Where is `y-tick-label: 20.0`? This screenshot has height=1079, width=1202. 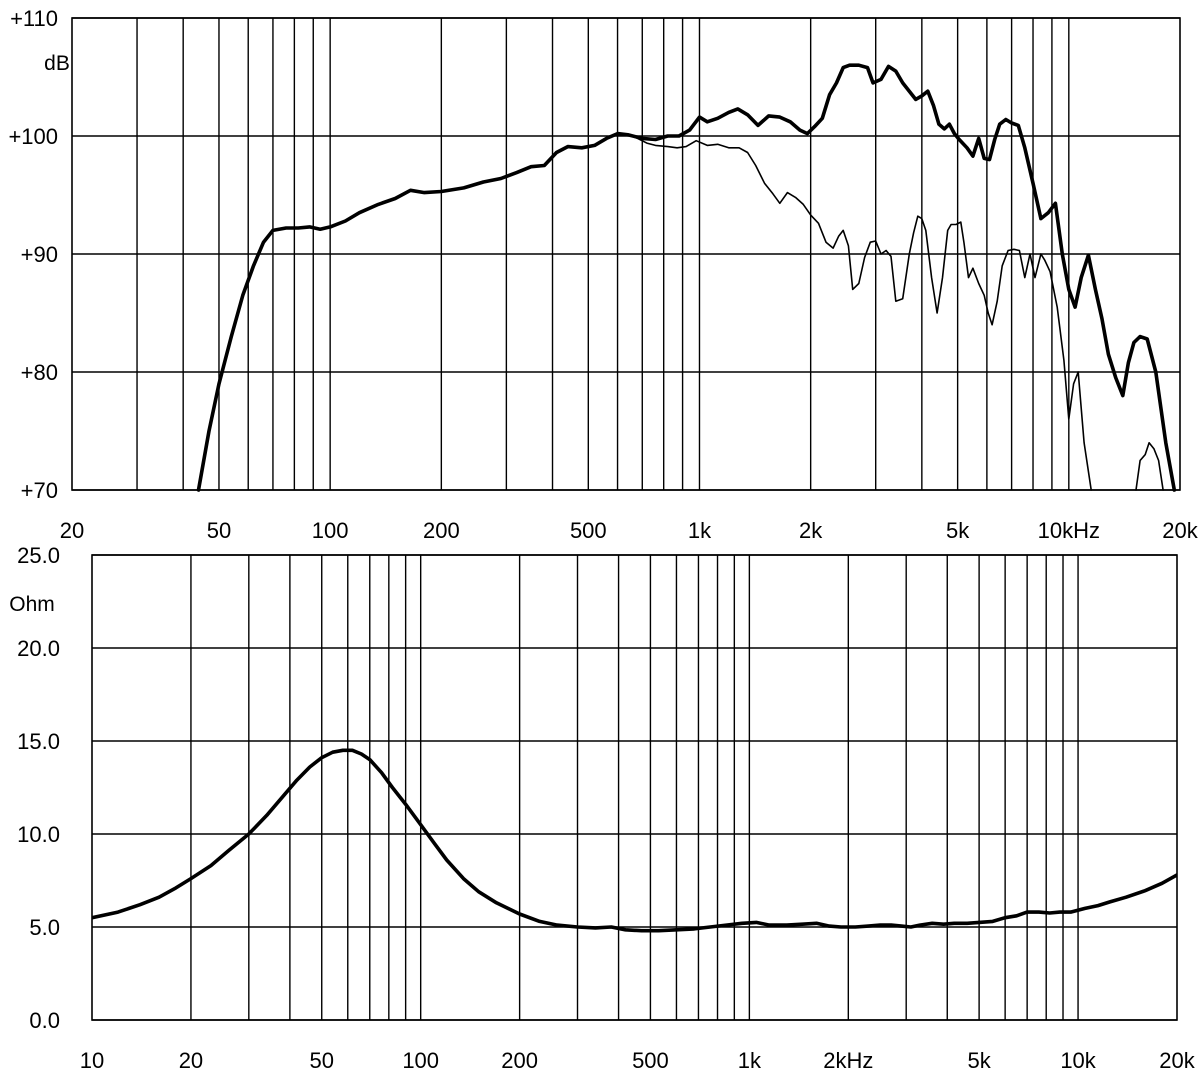 y-tick-label: 20.0 is located at coordinates (38, 648).